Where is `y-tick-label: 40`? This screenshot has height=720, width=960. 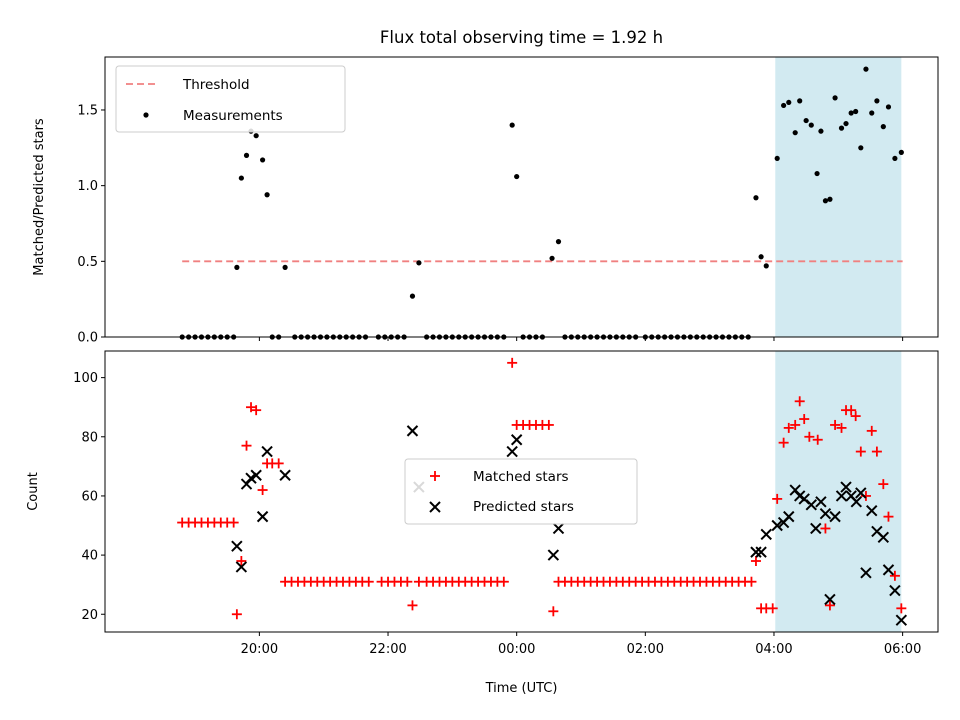 y-tick-label: 40 is located at coordinates (89, 556).